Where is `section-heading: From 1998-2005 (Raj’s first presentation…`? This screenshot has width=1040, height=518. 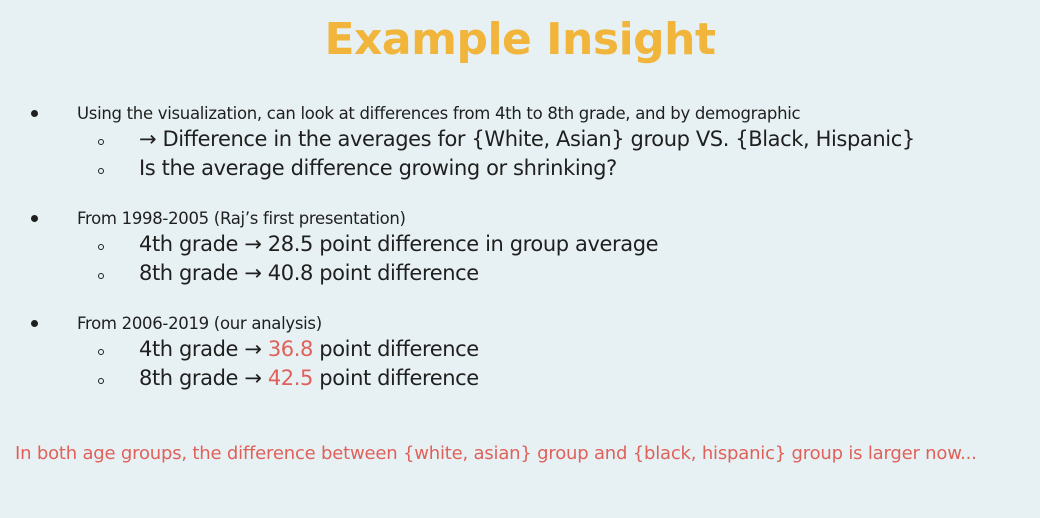 section-heading: From 1998-2005 (Raj’s first presentation… is located at coordinates (241, 218).